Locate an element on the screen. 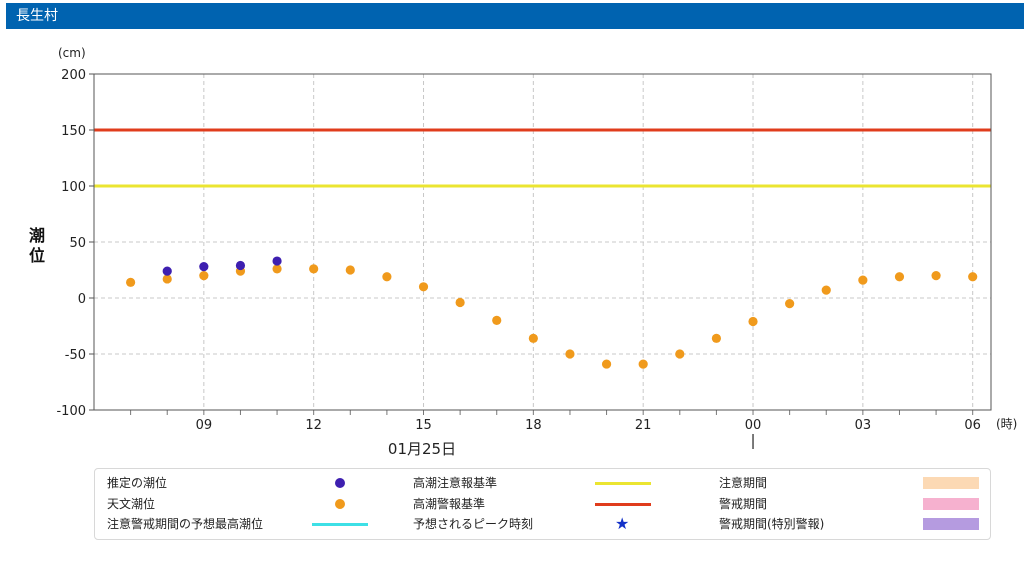  legend-label: 警戒期間 is located at coordinates (743, 504).